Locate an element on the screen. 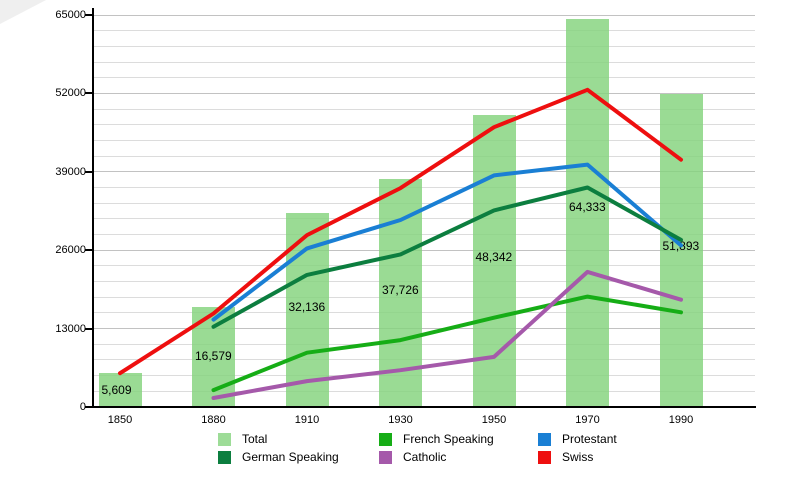 The width and height of the screenshot is (800, 500). legend-swatch-german-speaking is located at coordinates (224, 457).